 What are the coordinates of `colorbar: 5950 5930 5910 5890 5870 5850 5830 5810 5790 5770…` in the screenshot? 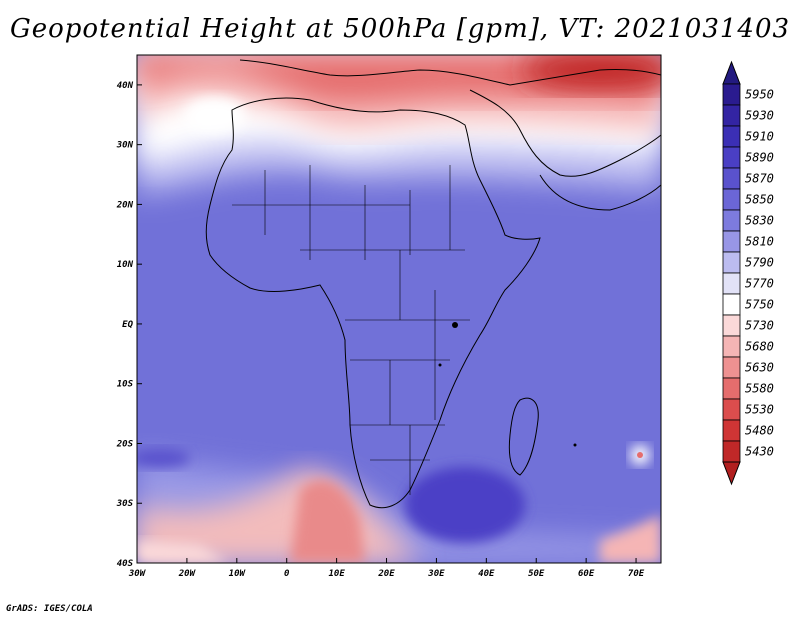 It's located at (748, 273).